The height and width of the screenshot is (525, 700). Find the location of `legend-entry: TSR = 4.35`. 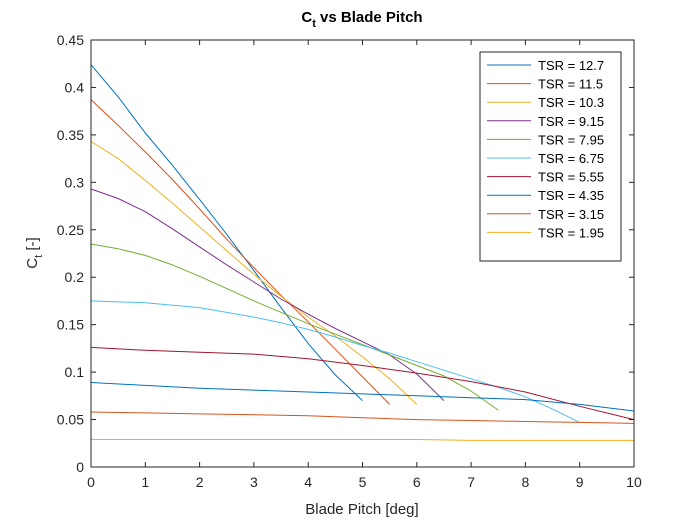

legend-entry: TSR = 4.35 is located at coordinates (571, 195).